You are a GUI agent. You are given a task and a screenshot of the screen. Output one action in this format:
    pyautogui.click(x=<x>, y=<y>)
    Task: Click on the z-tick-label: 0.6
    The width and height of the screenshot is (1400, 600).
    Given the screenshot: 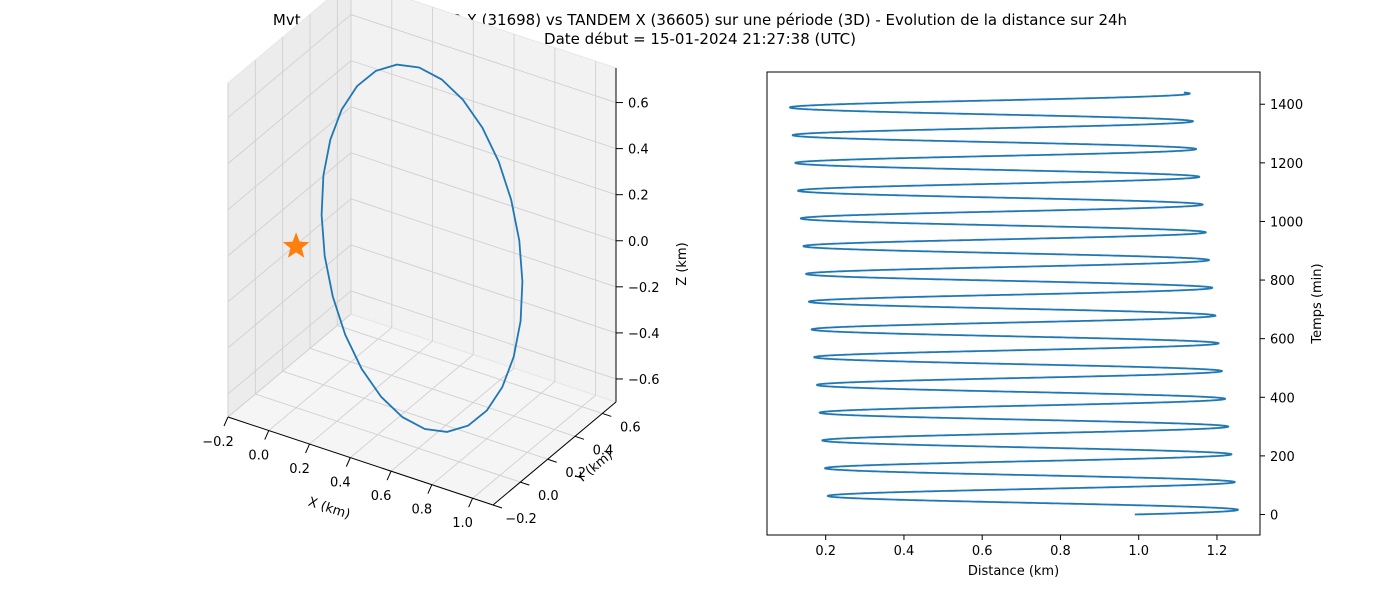 What is the action you would take?
    pyautogui.click(x=638, y=104)
    